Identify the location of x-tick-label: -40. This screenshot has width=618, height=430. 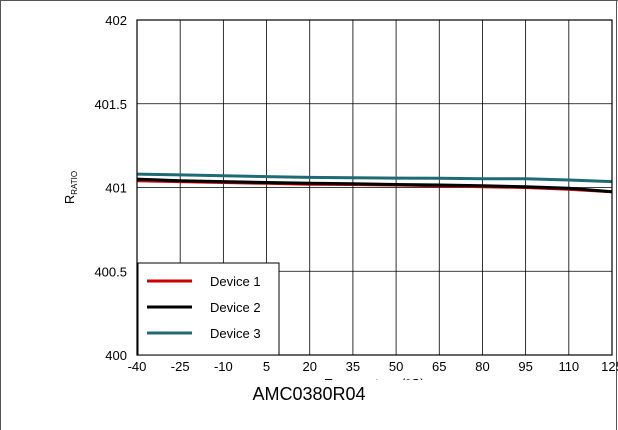
(137, 366).